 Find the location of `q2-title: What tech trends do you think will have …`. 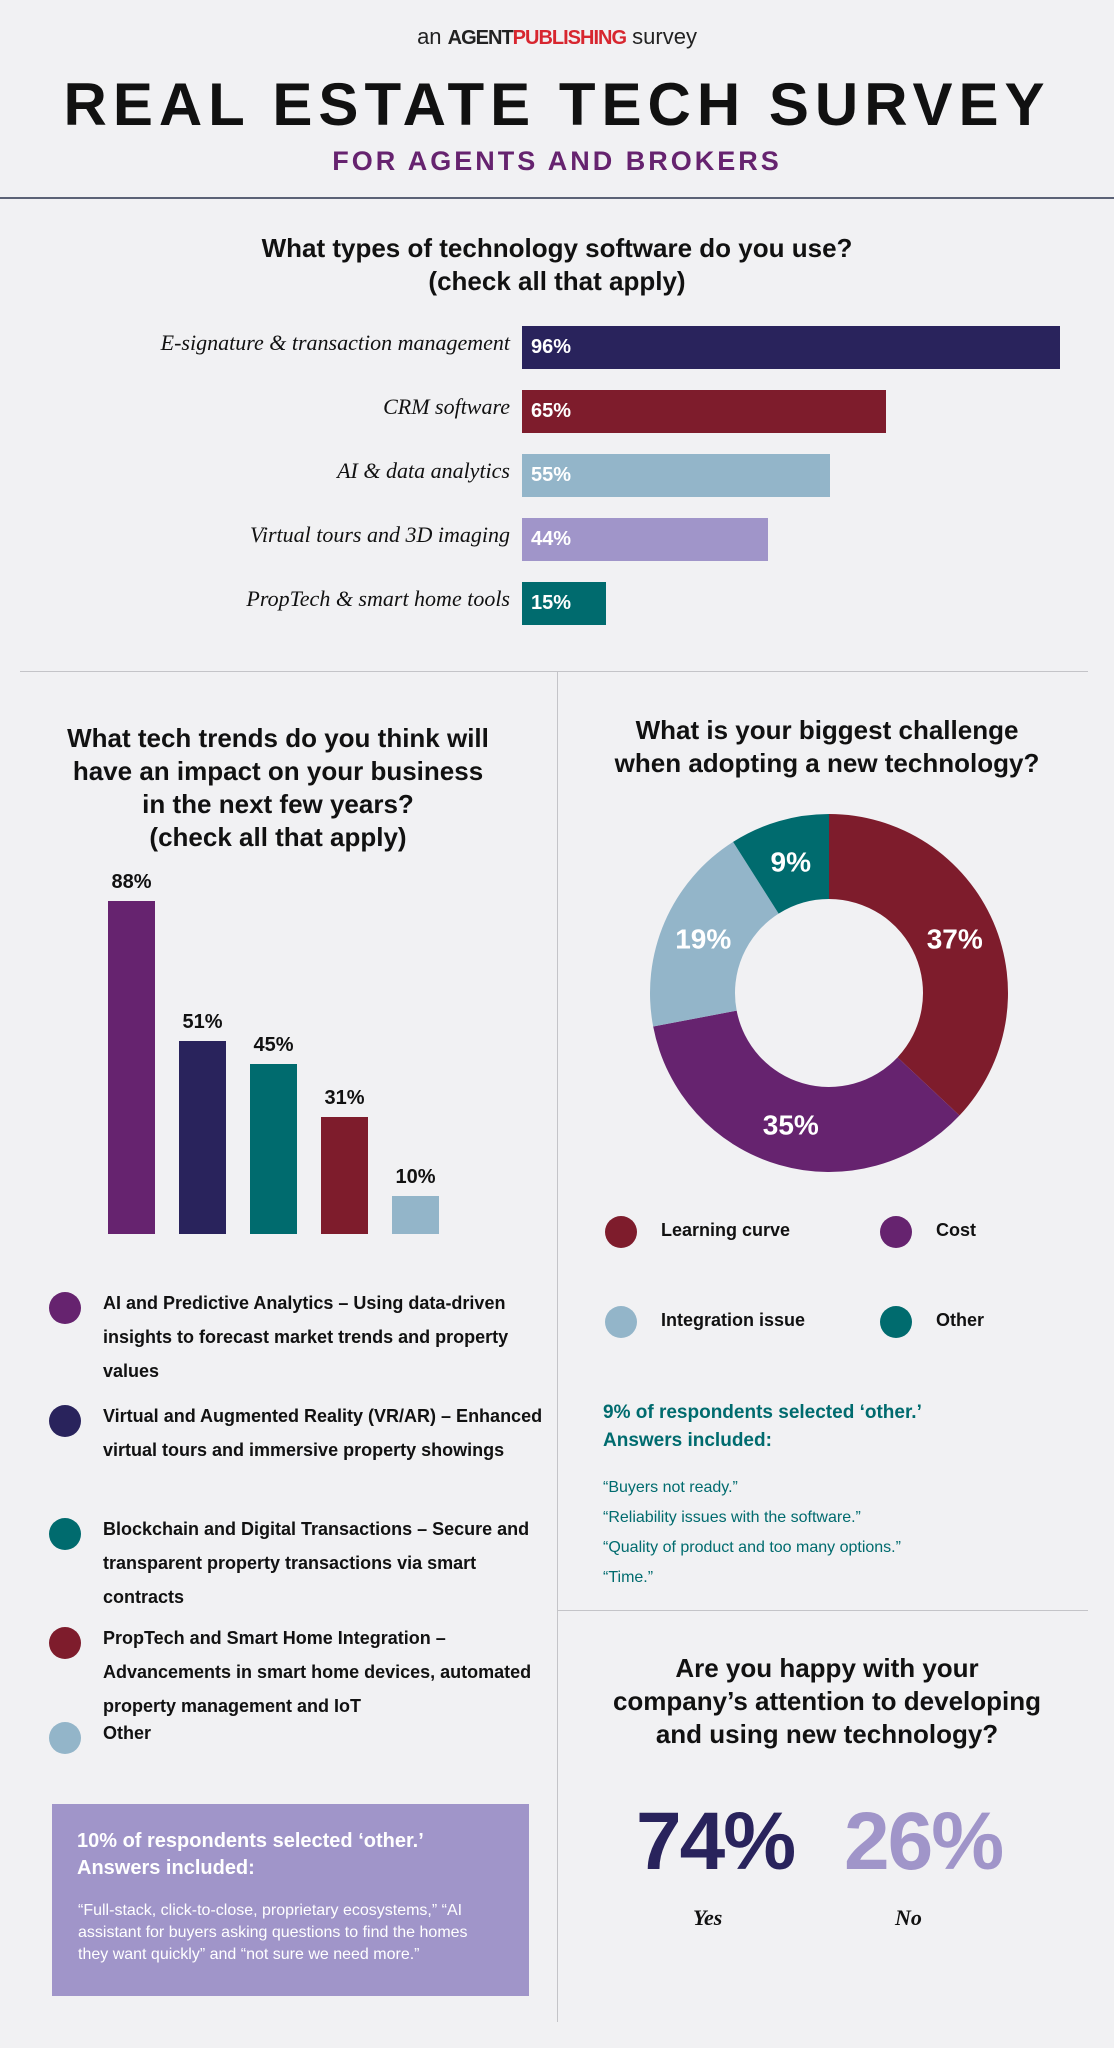

q2-title: What tech trends do you think will have … is located at coordinates (278, 788).